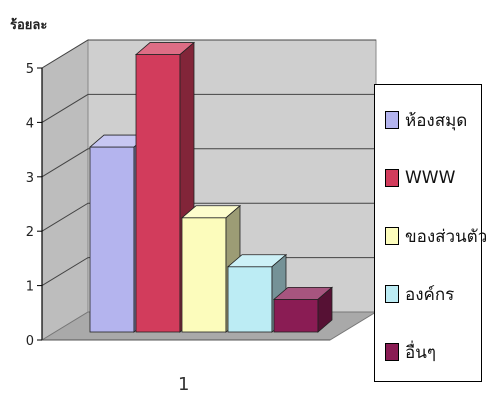 This screenshot has height=404, width=487. I want to click on y-tick-label: 3, so click(30, 178).